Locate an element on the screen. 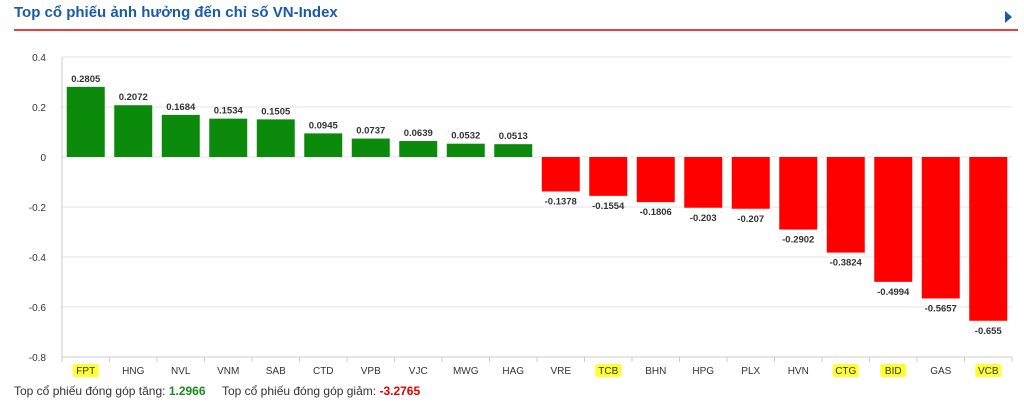  bar-tcb is located at coordinates (608, 176).